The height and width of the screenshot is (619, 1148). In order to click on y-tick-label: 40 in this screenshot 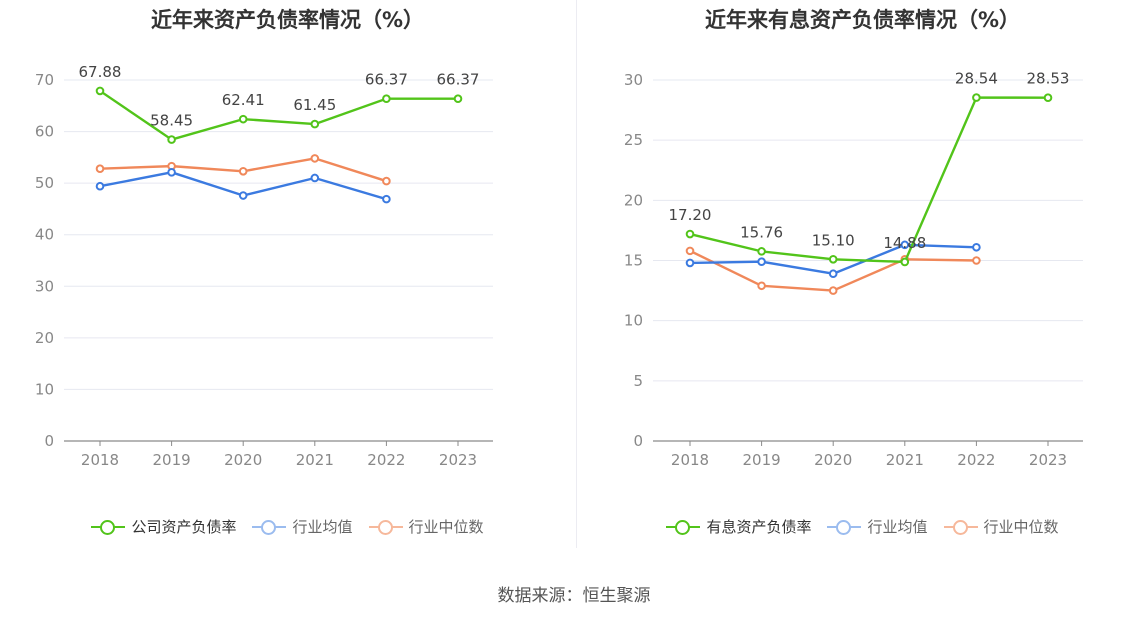, I will do `click(44, 235)`.